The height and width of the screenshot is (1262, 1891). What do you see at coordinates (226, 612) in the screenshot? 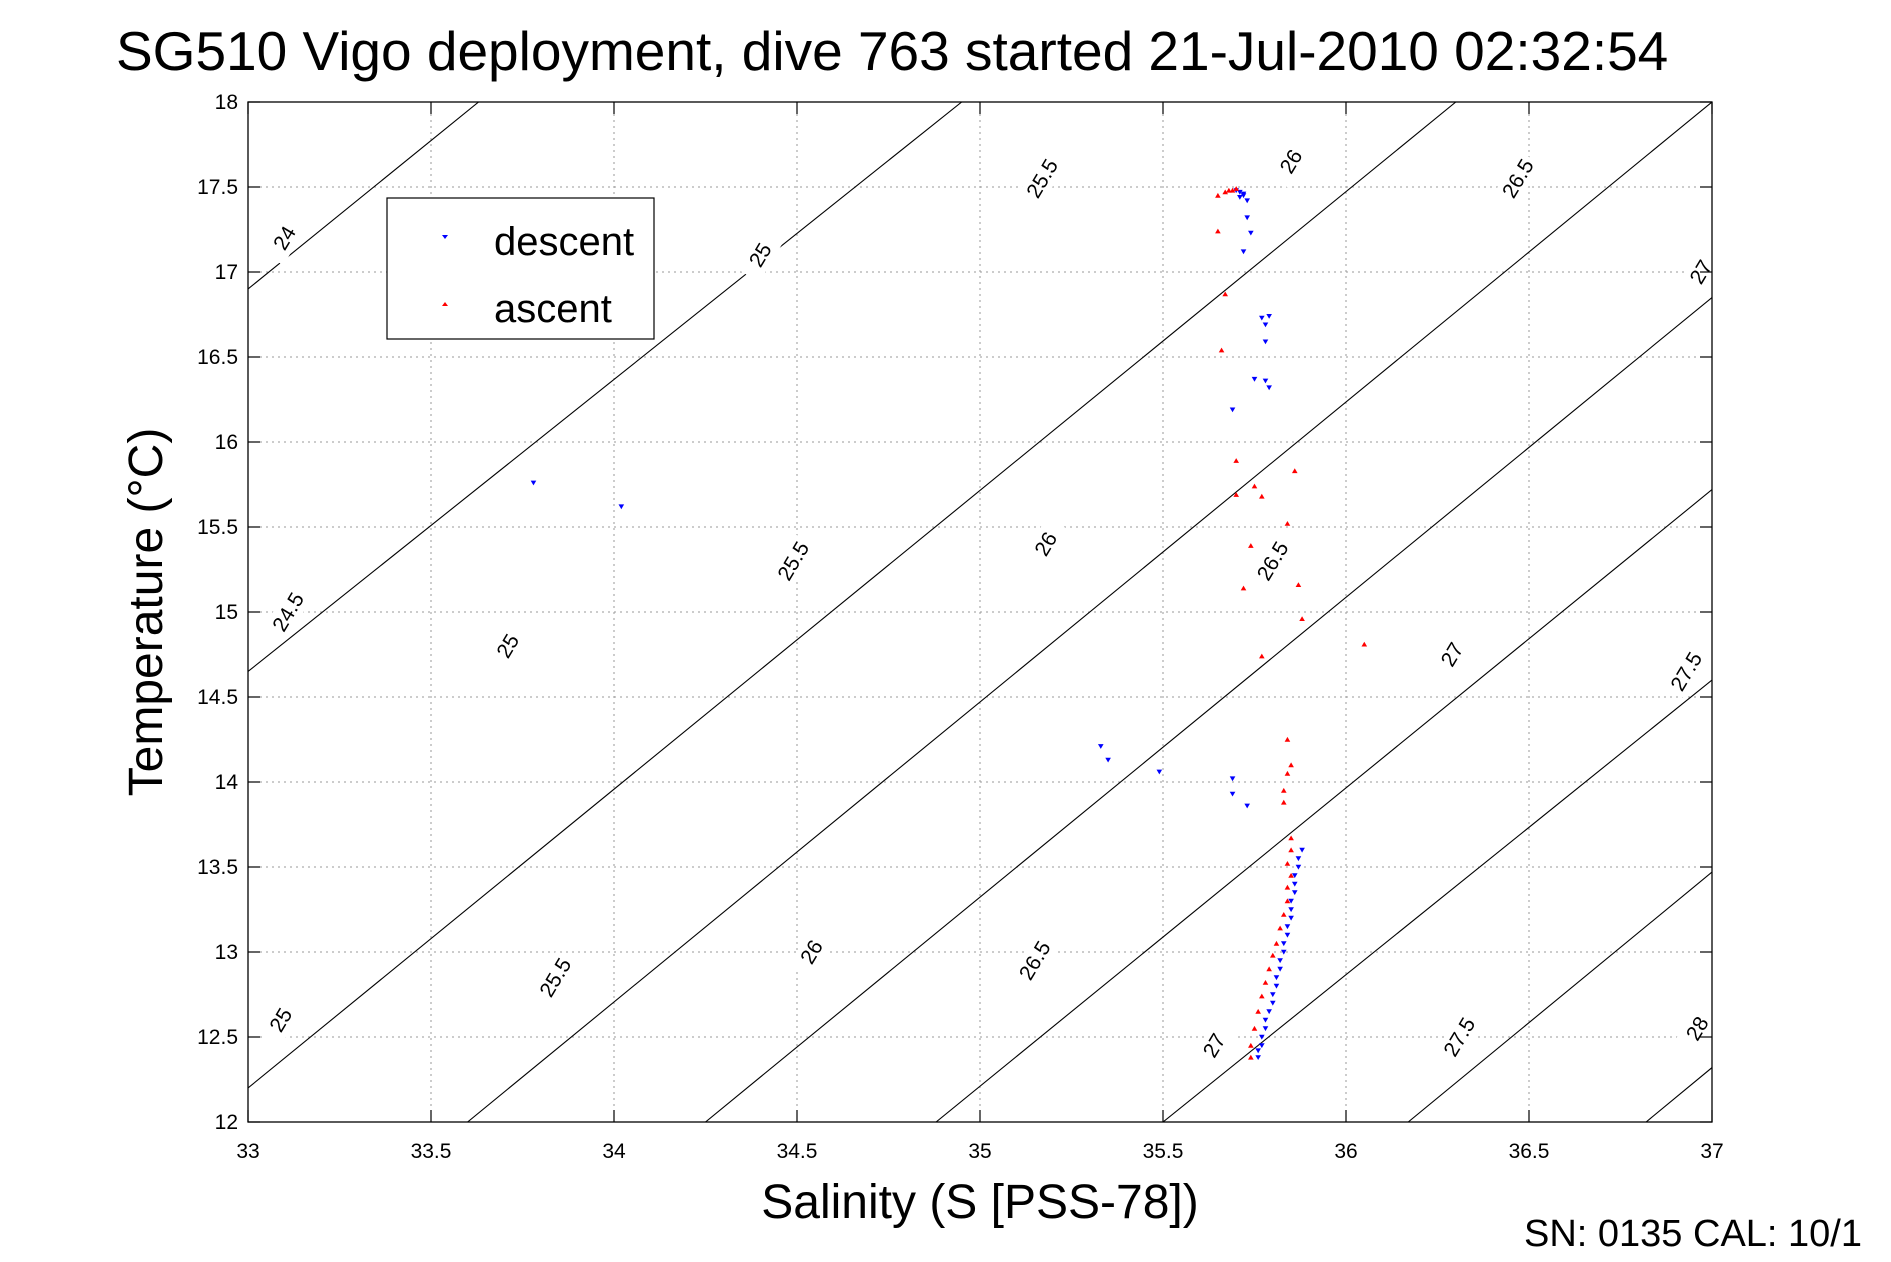
I see `y-tick-label: 15` at bounding box center [226, 612].